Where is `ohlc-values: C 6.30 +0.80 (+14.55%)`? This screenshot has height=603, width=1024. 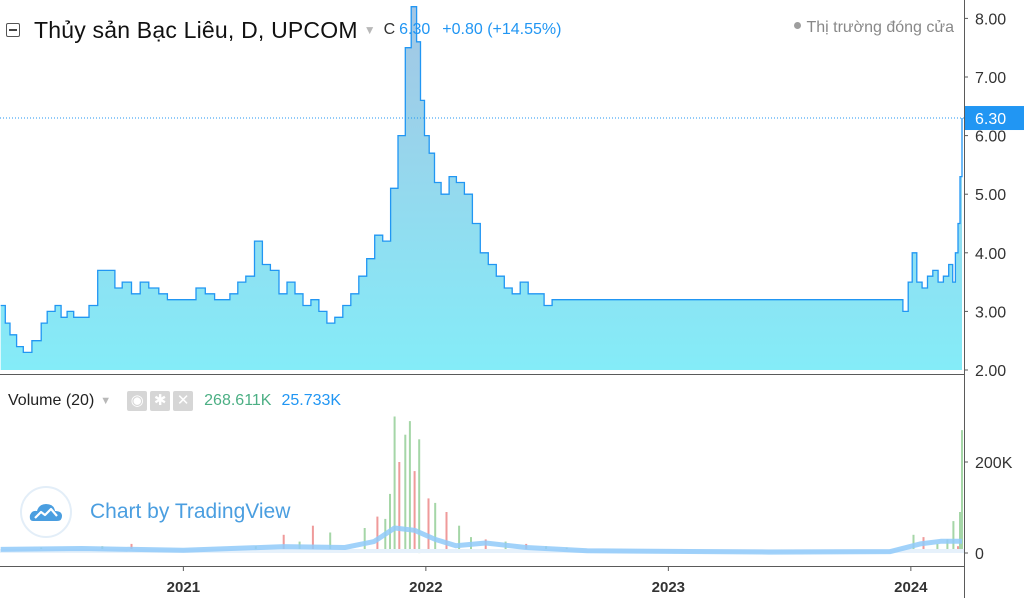
ohlc-values: C 6.30 +0.80 (+14.55%) is located at coordinates (473, 30).